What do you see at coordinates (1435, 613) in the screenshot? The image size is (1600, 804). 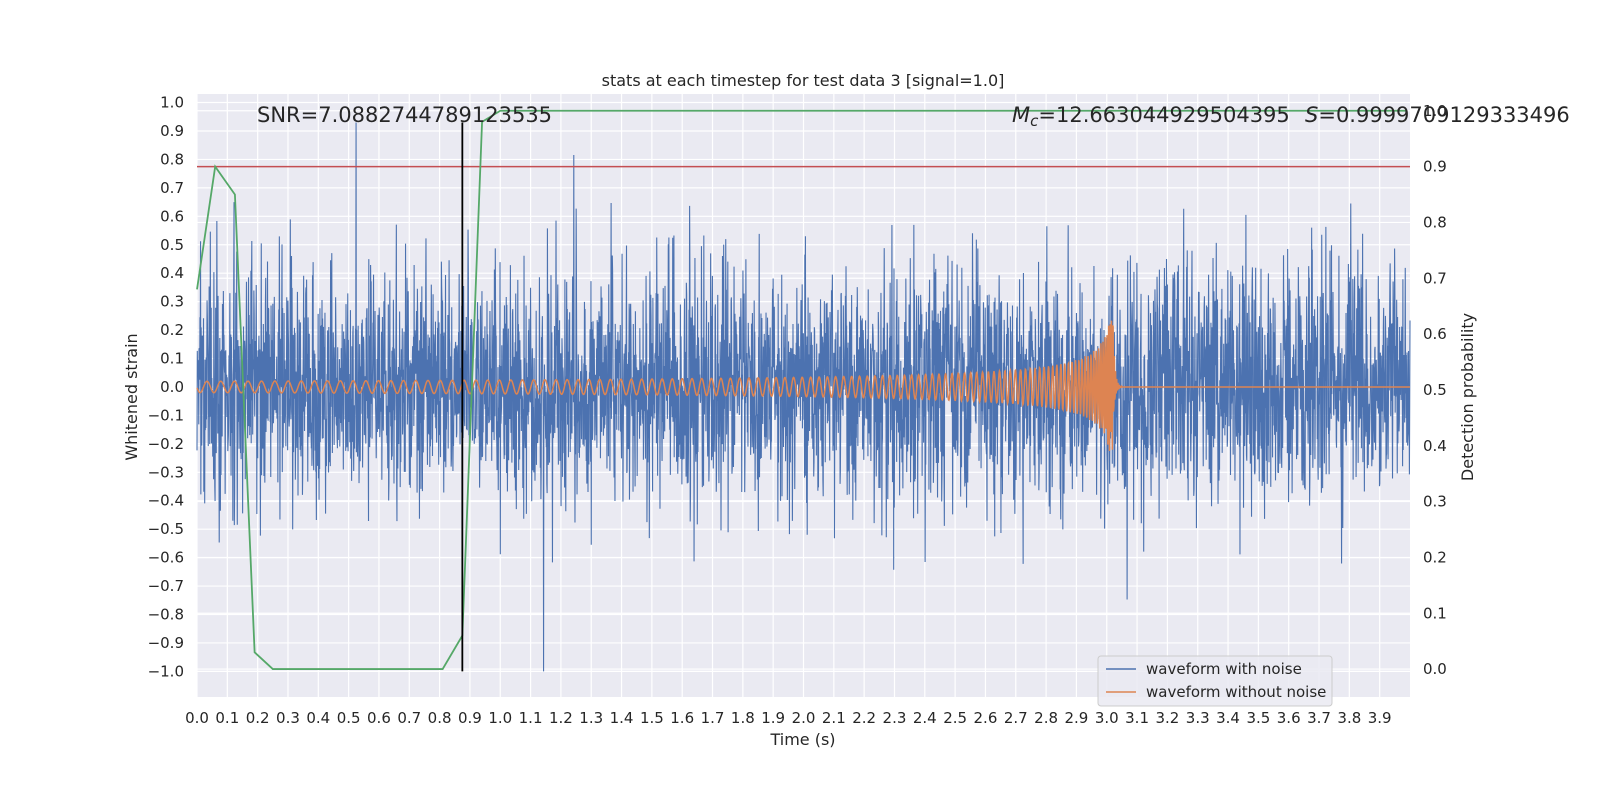 I see `y2-tick-label: 0.1` at bounding box center [1435, 613].